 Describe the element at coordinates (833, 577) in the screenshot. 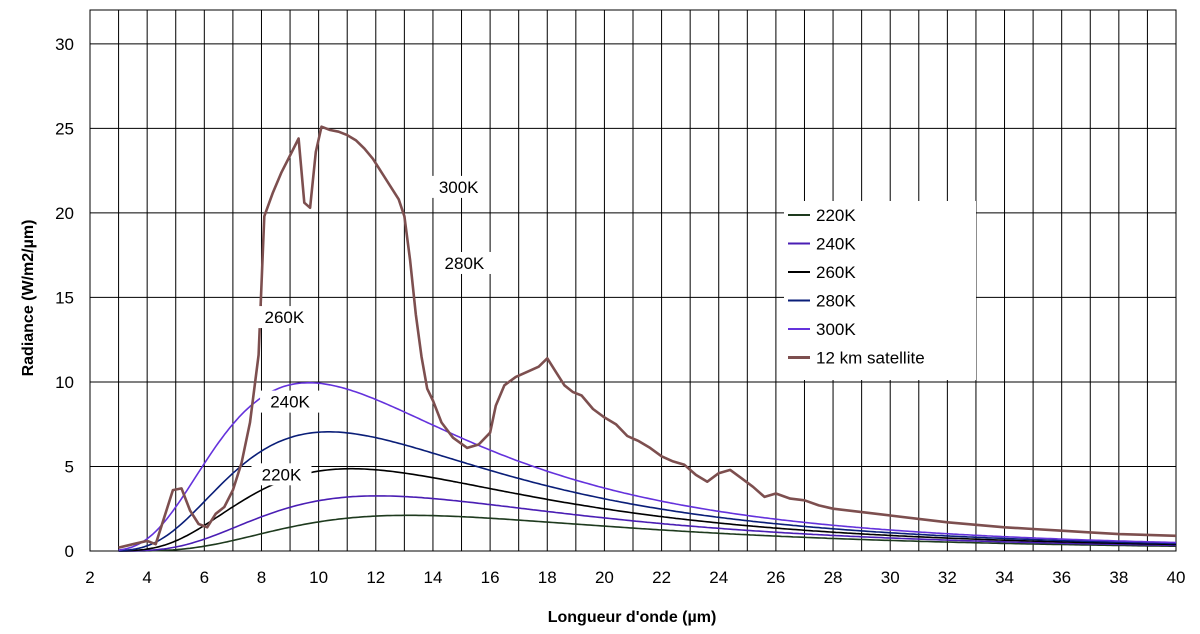

I see `x-tick-label: 28` at that location.